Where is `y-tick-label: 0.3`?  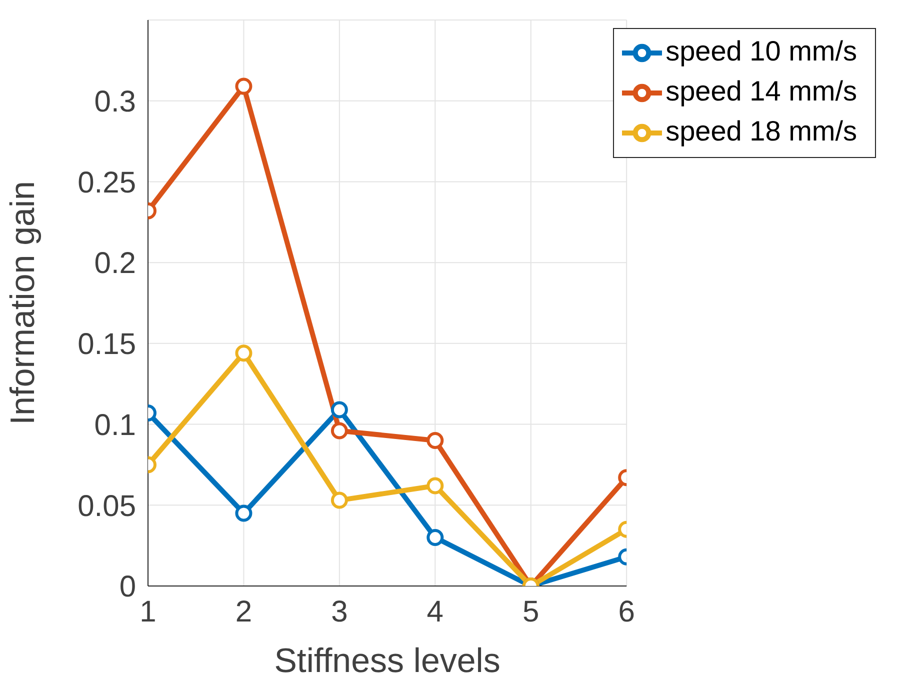
y-tick-label: 0.3 is located at coordinates (115, 102).